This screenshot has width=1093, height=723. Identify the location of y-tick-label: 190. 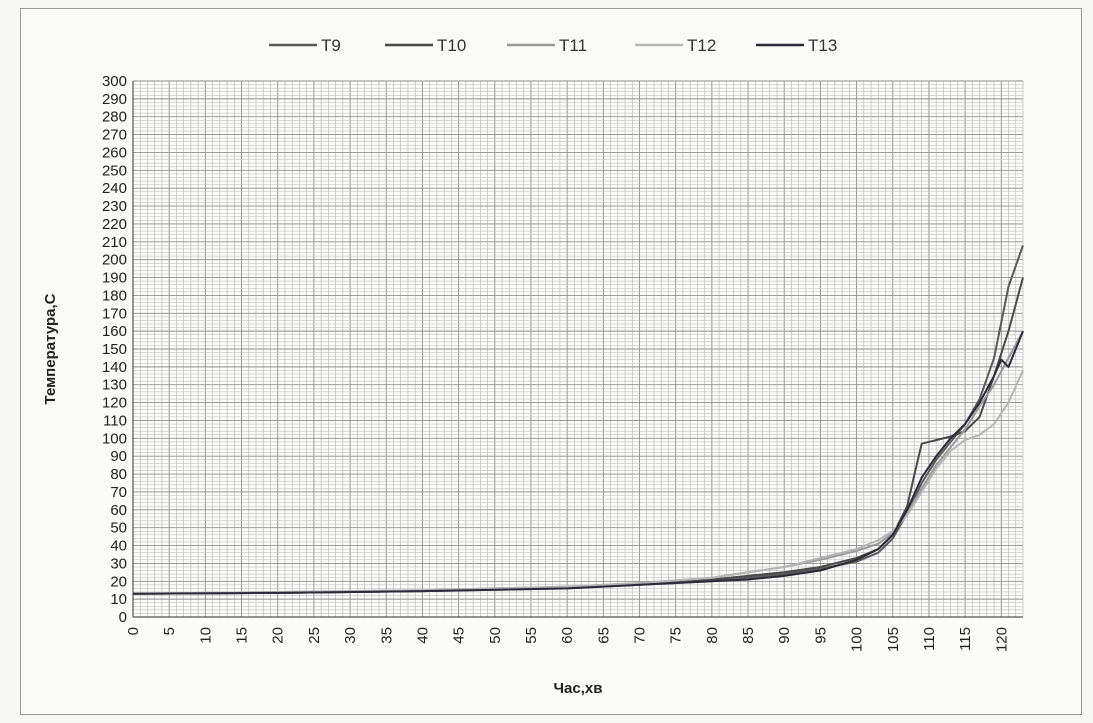
(114, 278).